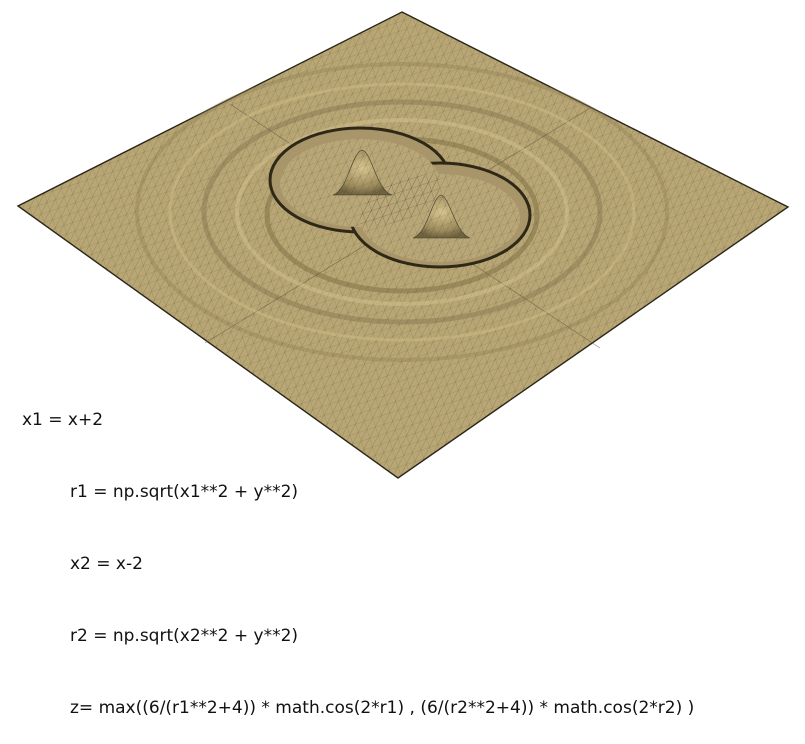  I want to click on code-line-1: x1 = x+2, so click(63, 420).